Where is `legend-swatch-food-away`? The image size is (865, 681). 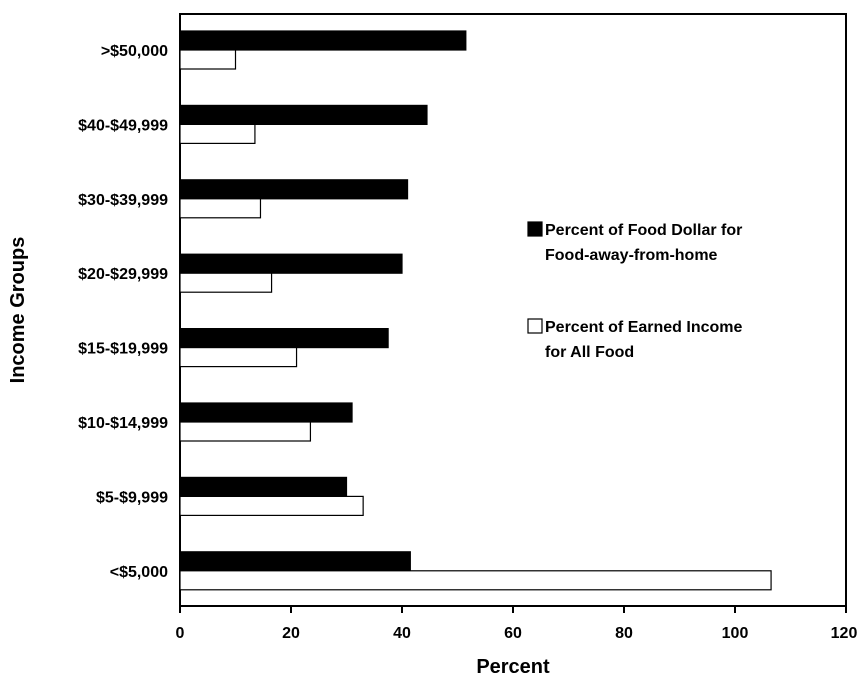
legend-swatch-food-away is located at coordinates (535, 229).